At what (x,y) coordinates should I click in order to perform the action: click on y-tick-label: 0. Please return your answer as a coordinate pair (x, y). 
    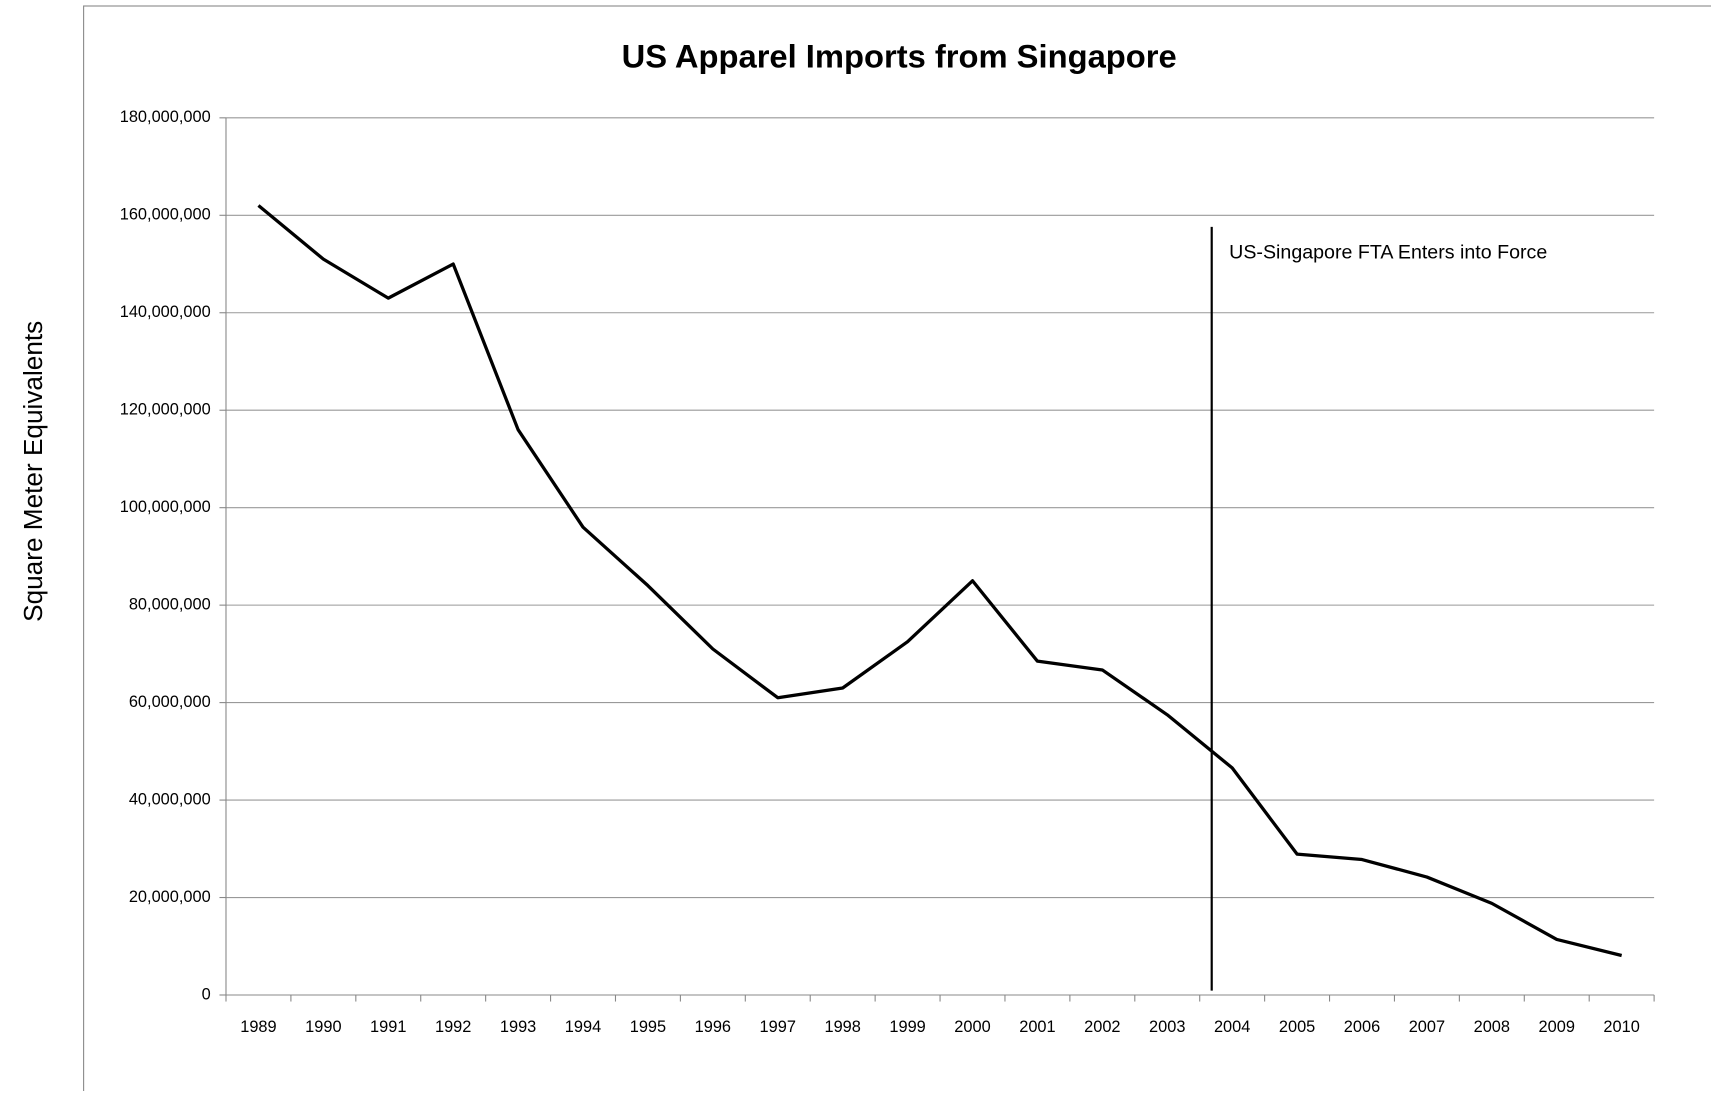
    Looking at the image, I should click on (206, 994).